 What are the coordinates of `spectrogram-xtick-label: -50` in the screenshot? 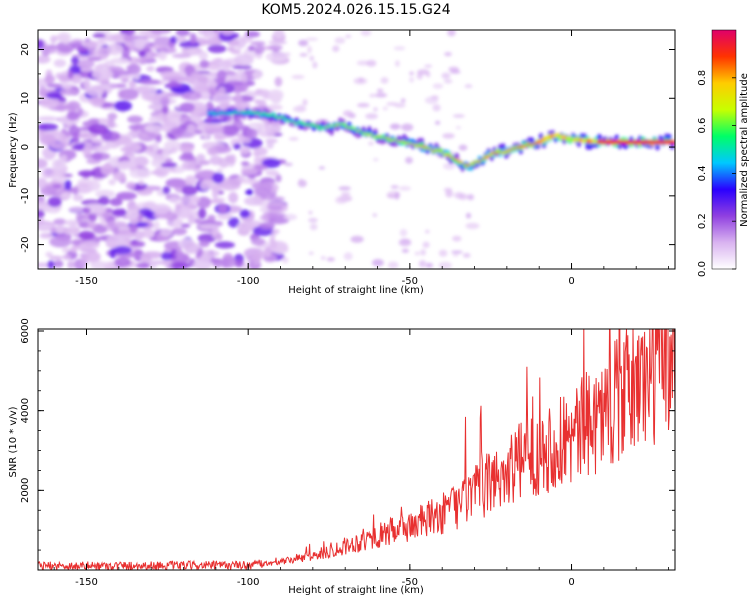 It's located at (410, 281).